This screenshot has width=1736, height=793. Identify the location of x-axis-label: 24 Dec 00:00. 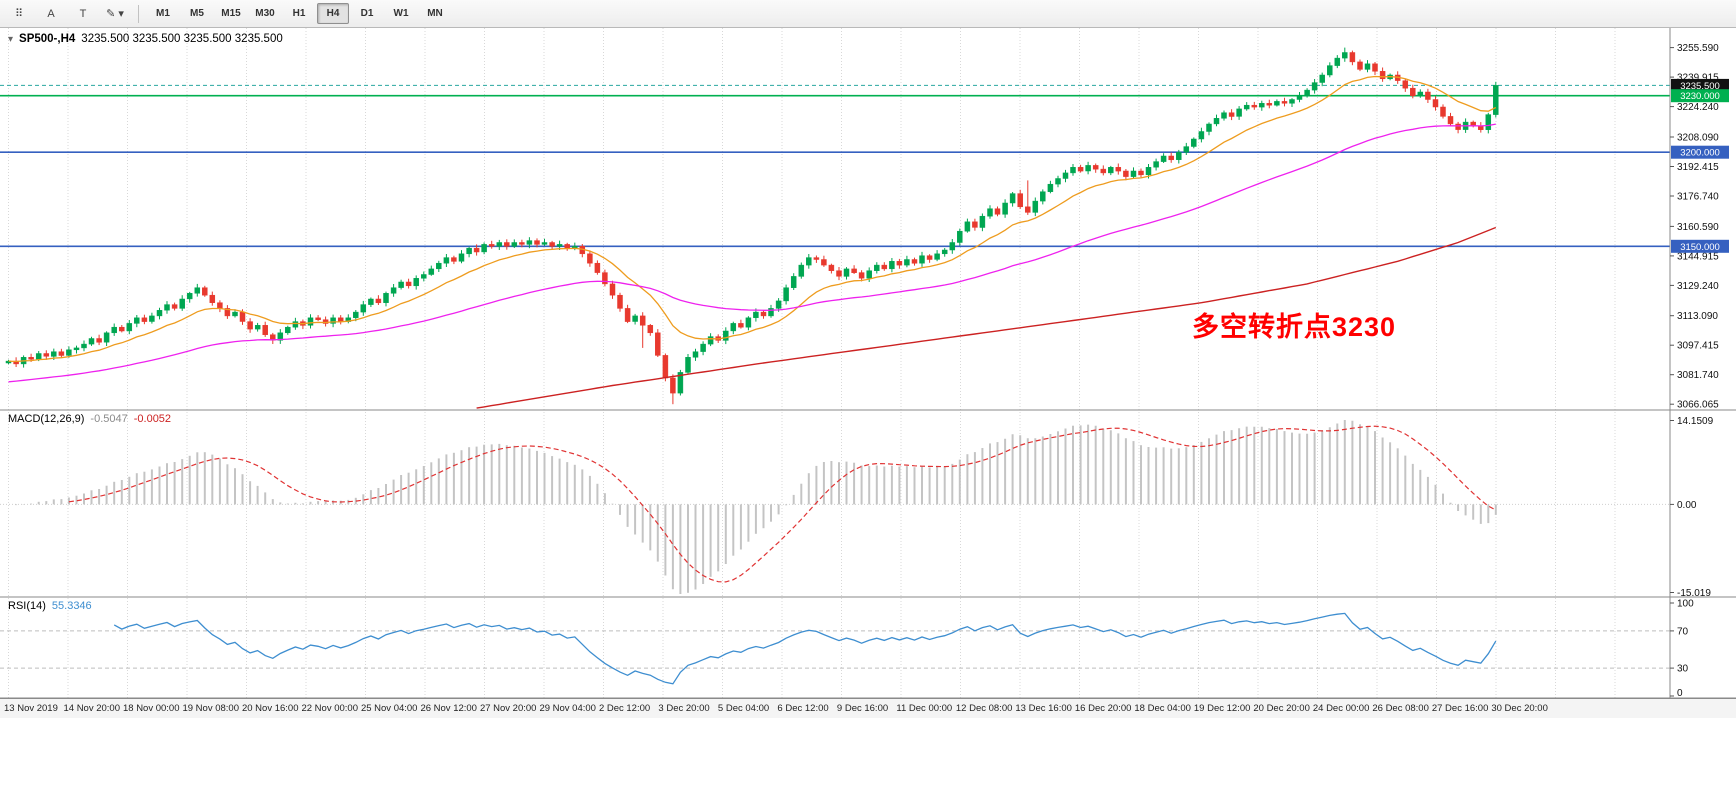
(1341, 708).